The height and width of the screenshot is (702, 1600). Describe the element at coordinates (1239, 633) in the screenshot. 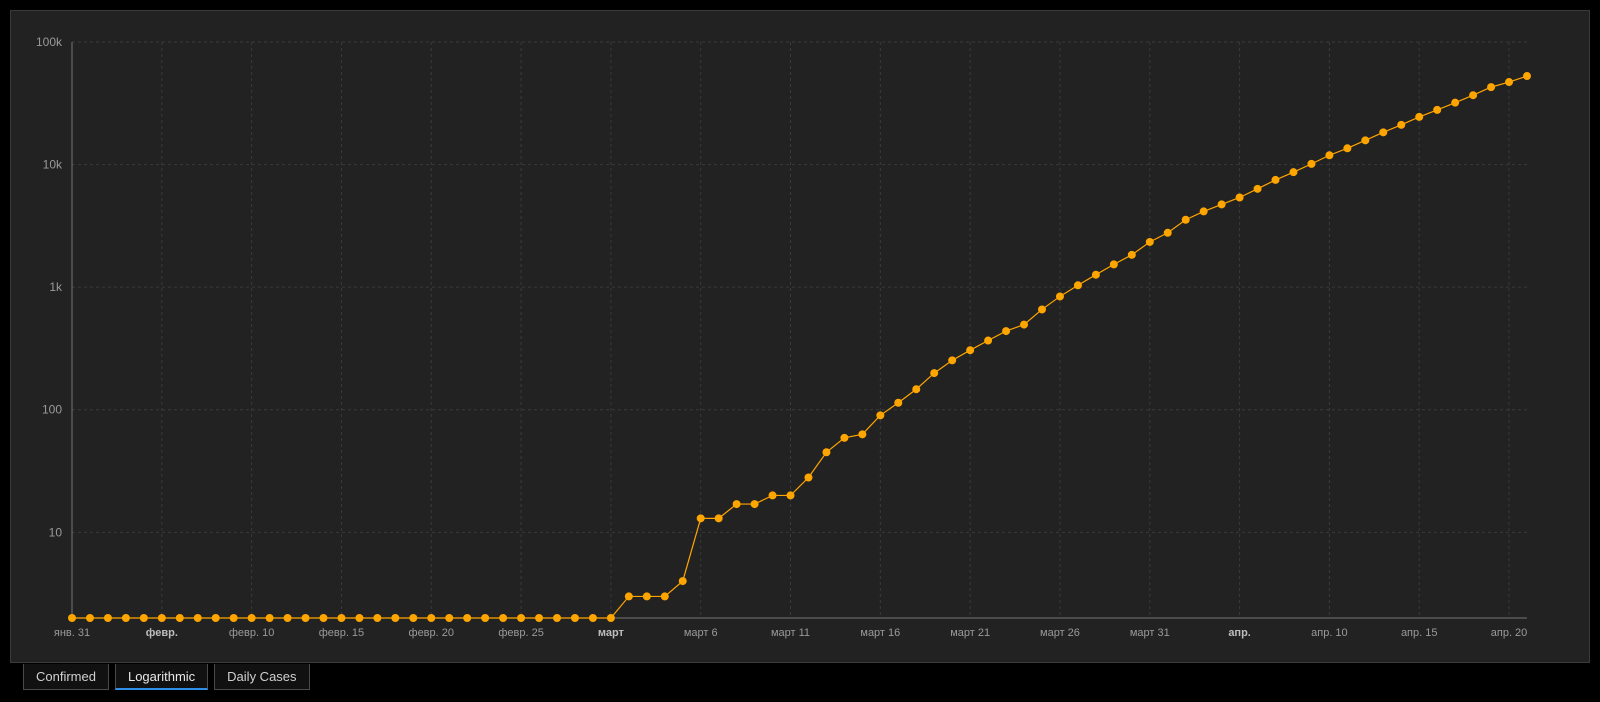

I see `x-tick-label: апр.` at that location.